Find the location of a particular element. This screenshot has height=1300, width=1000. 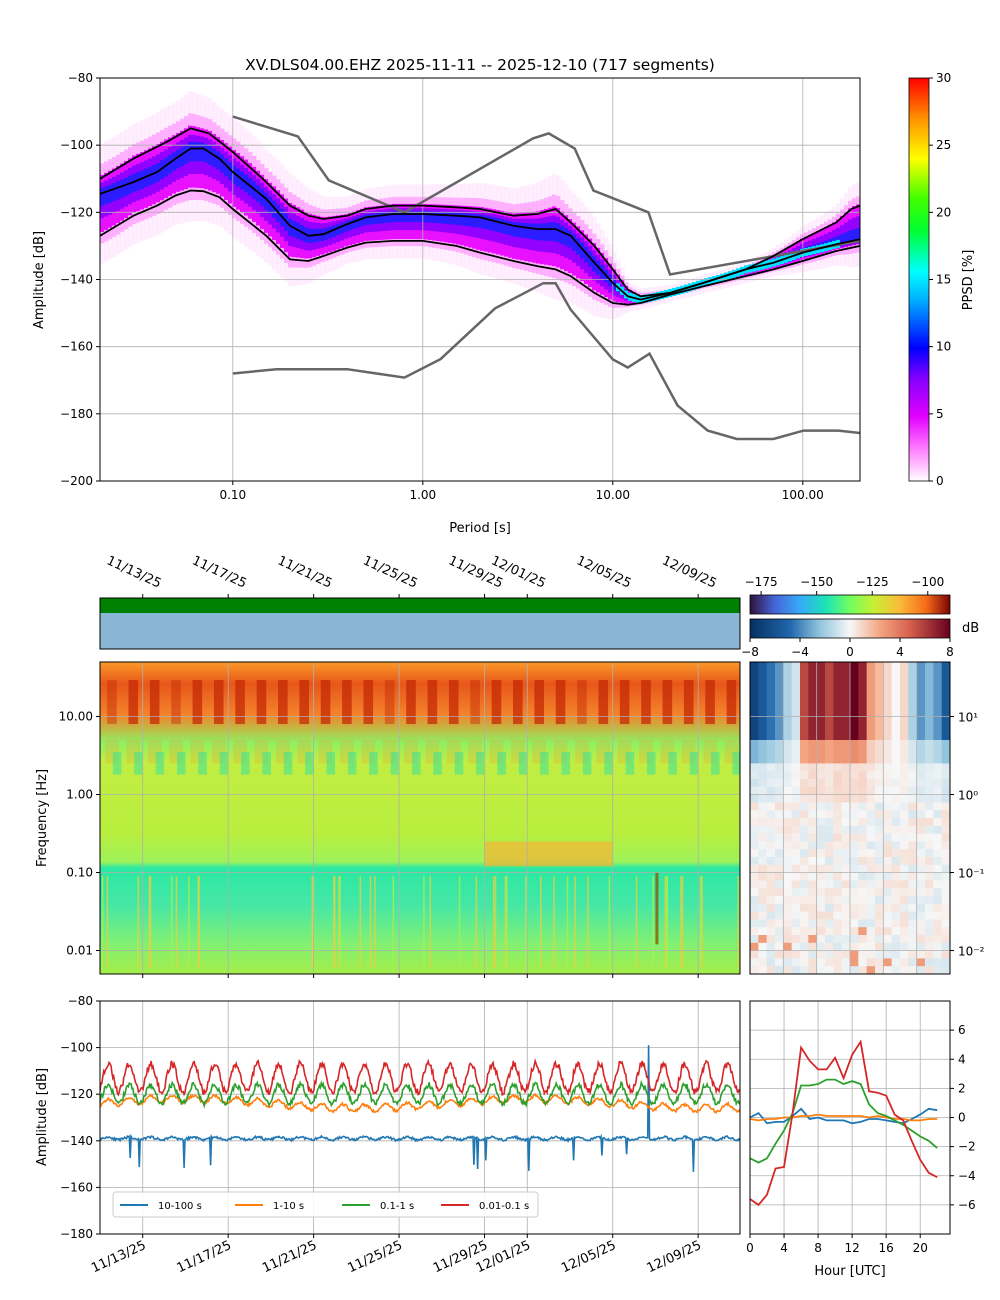

hourly-x-tick-label: 0 is located at coordinates (750, 1248).